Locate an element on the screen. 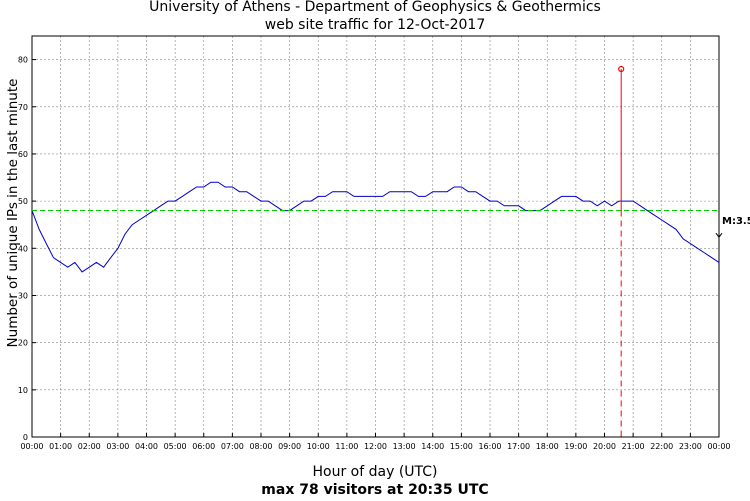 Image resolution: width=750 pixels, height=501 pixels. x-tick-label: 02:00 is located at coordinates (89, 446).